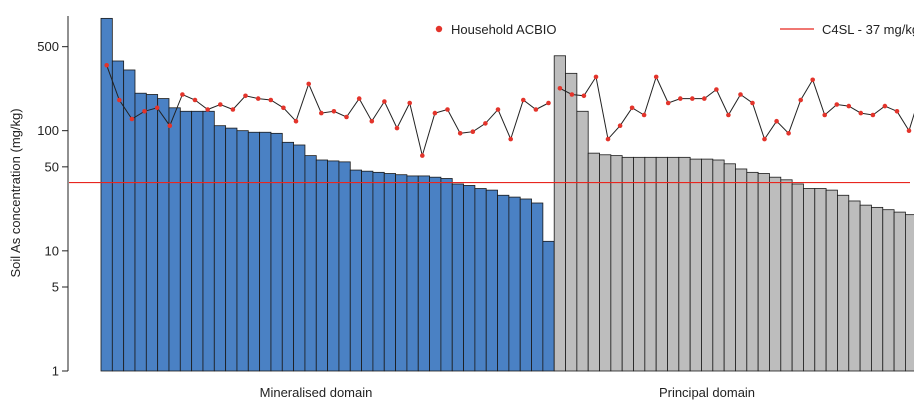 The width and height of the screenshot is (914, 401). What do you see at coordinates (52, 166) in the screenshot?
I see `y-tick-label: 50` at bounding box center [52, 166].